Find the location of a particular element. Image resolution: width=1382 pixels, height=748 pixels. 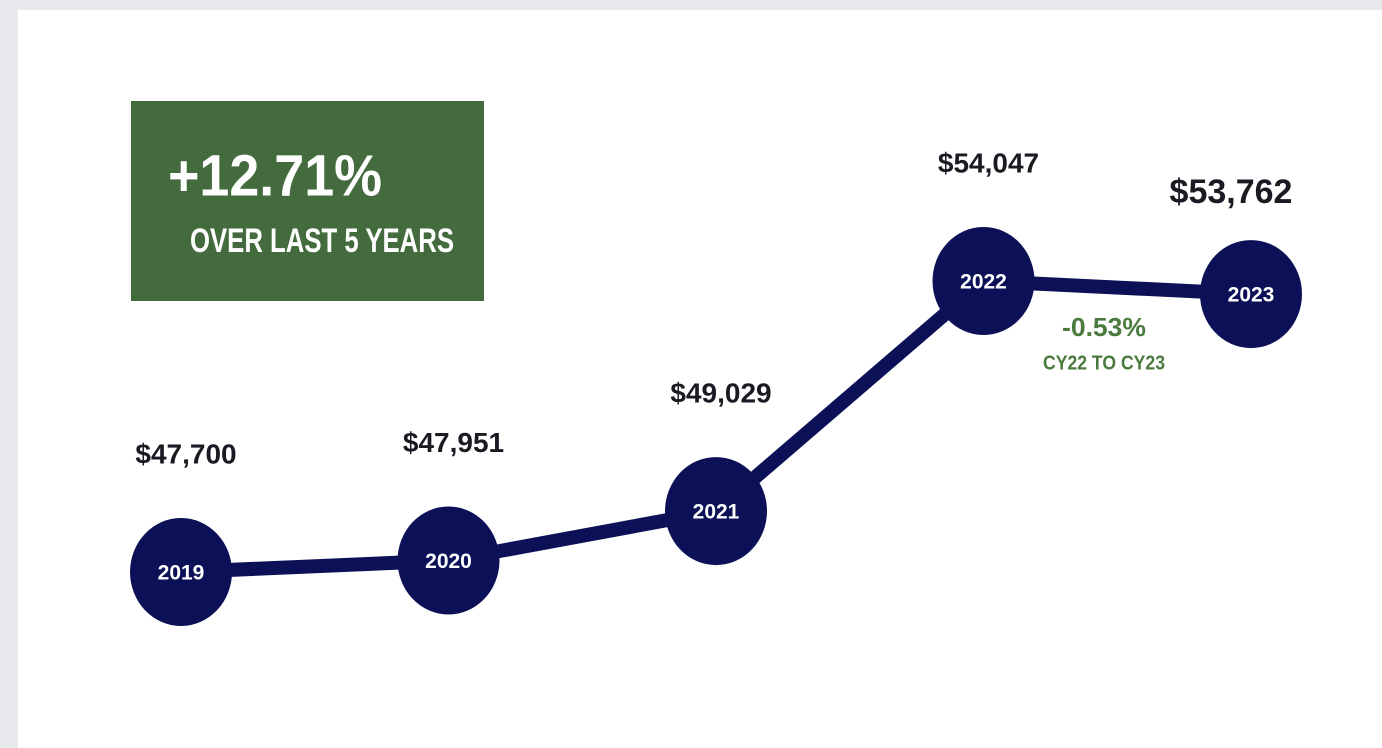

category-label: 2023 is located at coordinates (1251, 295).